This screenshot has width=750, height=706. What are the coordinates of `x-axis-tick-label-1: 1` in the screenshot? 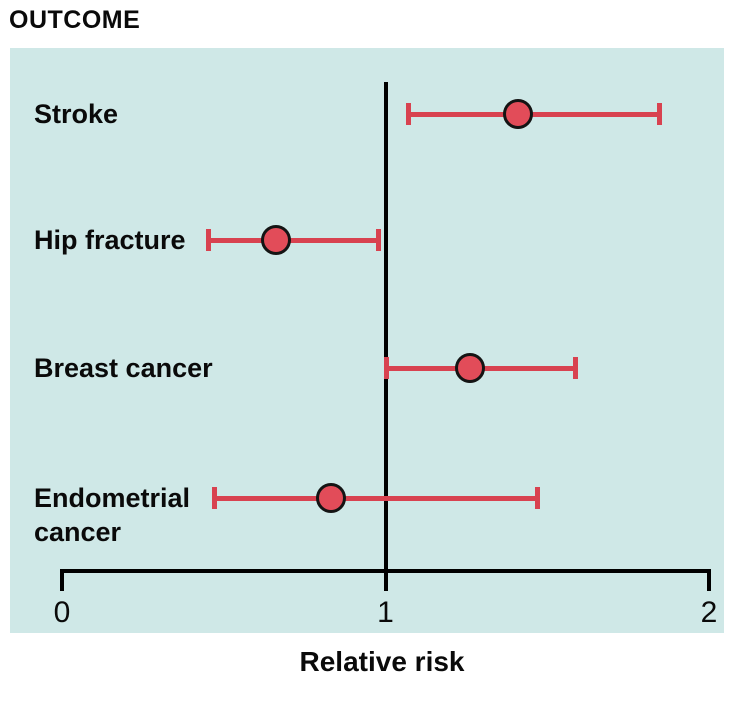 It's located at (385, 612).